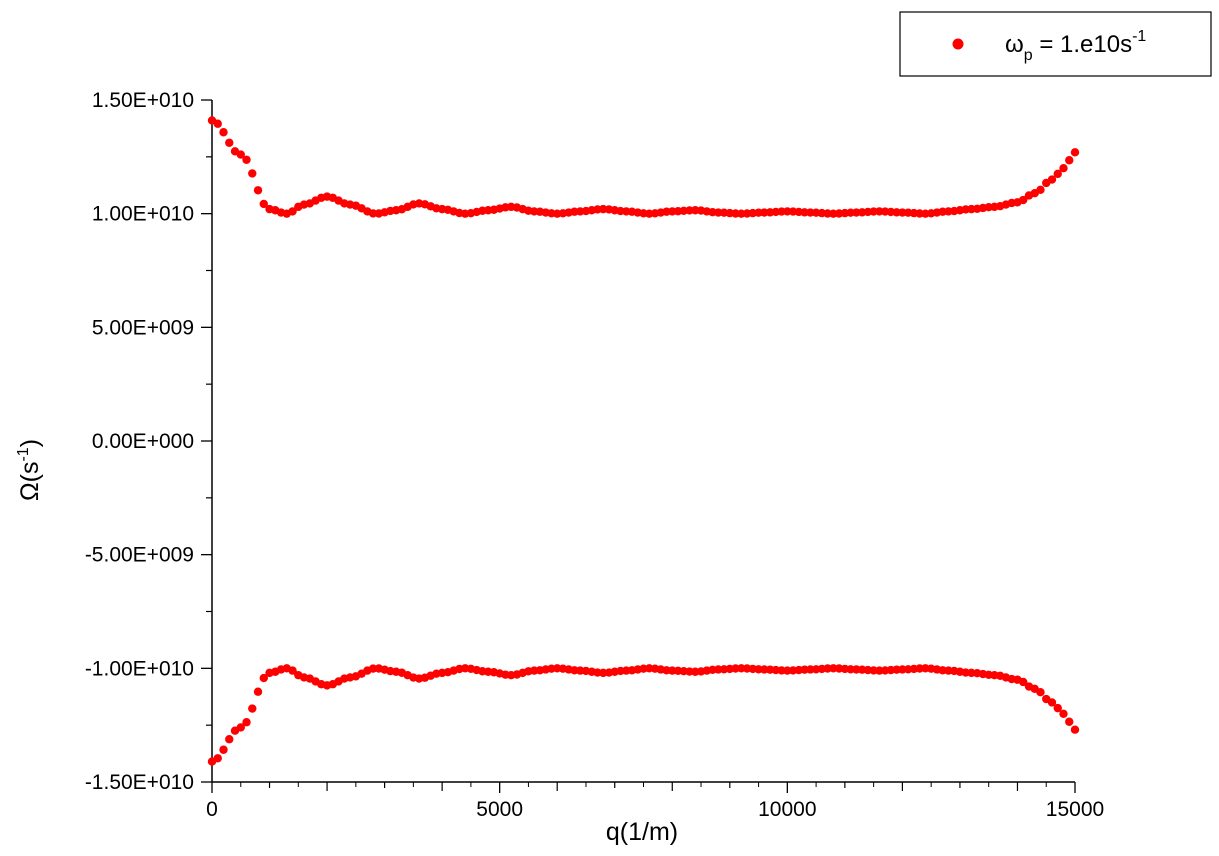 This screenshot has width=1219, height=856. Describe the element at coordinates (499, 809) in the screenshot. I see `x-tick-label: 5000` at that location.